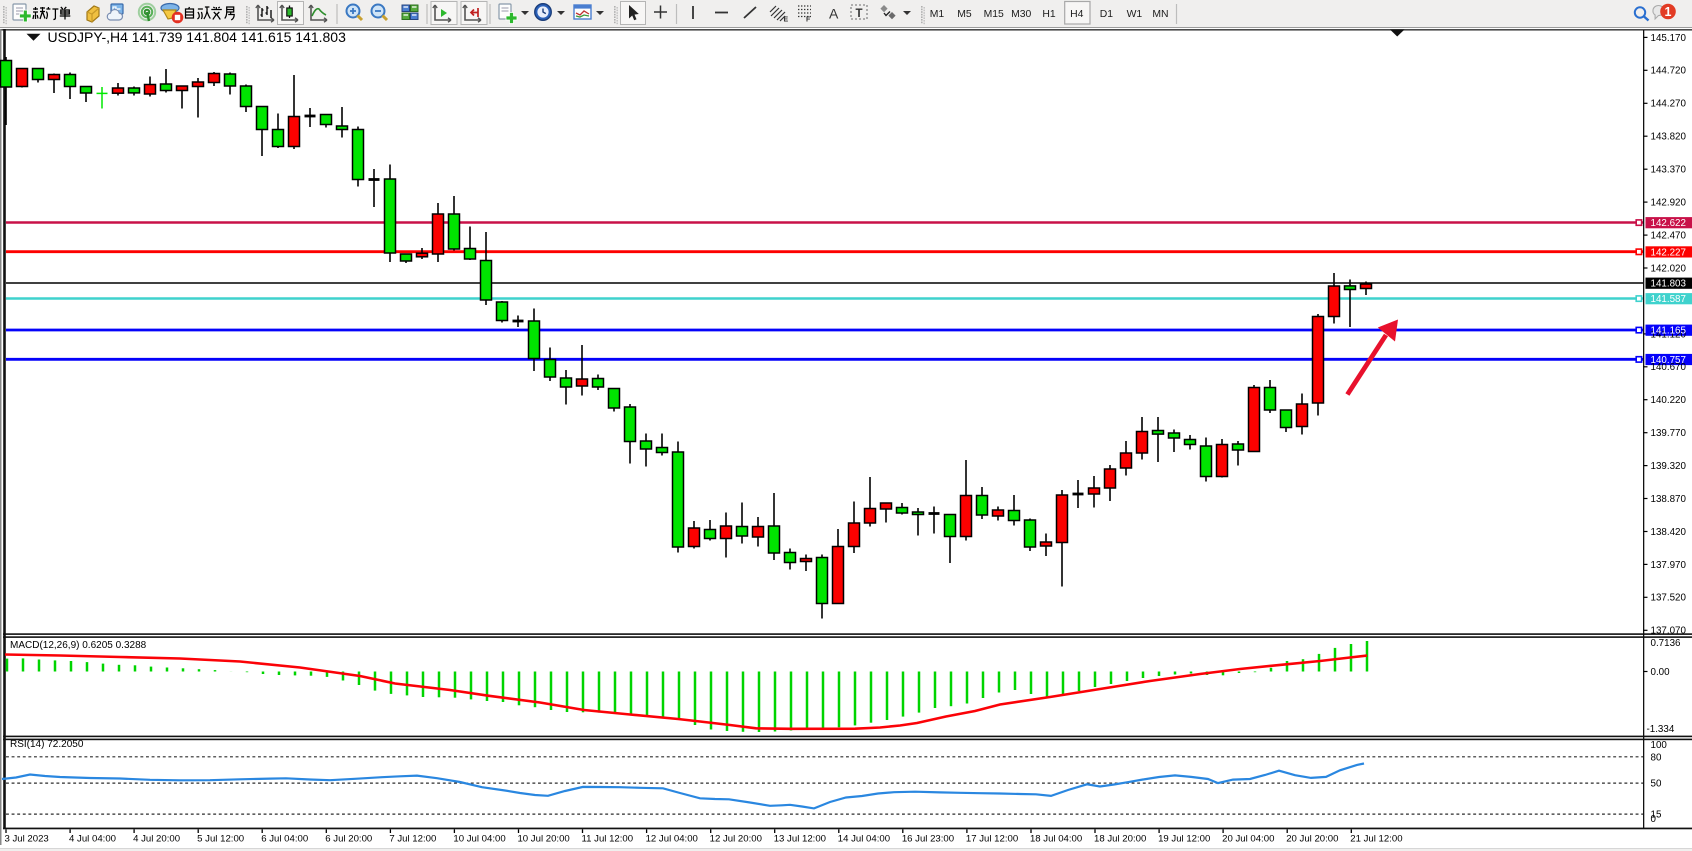 The width and height of the screenshot is (1692, 851). I want to click on svg-text: M1, so click(937, 14).